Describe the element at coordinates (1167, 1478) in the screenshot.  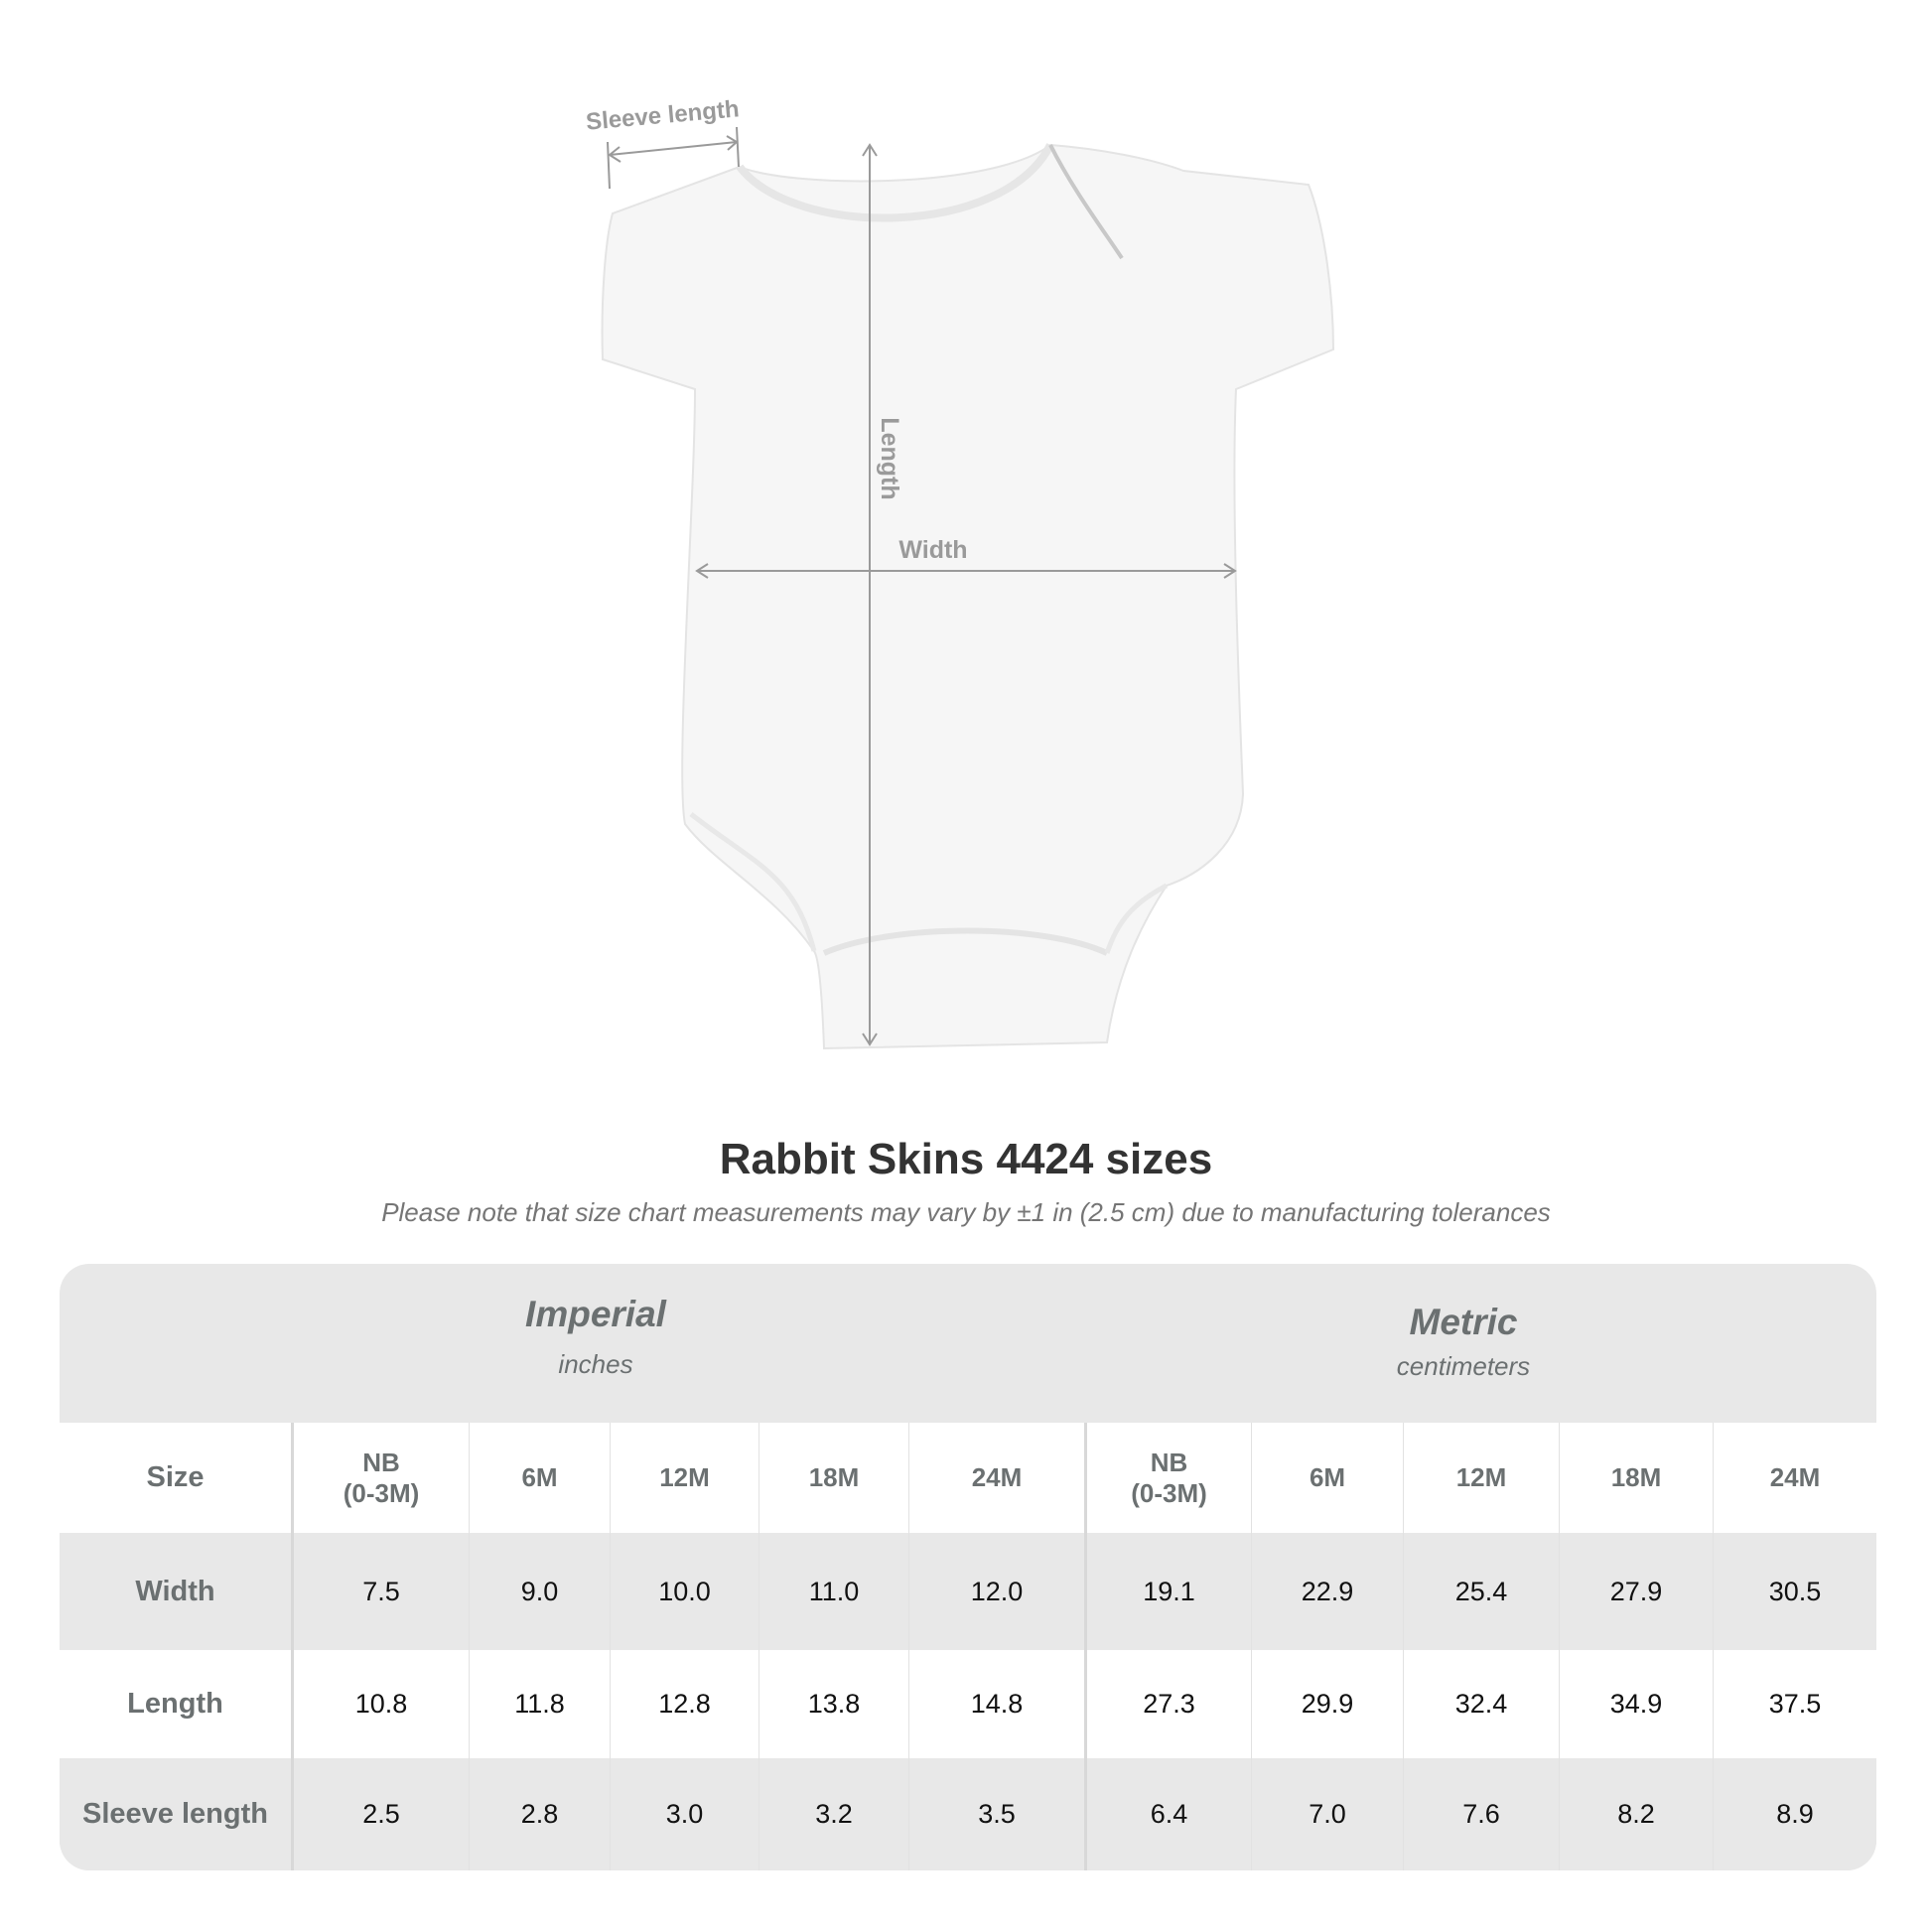
I see `metric-size-header: NB (0-3M)` at that location.